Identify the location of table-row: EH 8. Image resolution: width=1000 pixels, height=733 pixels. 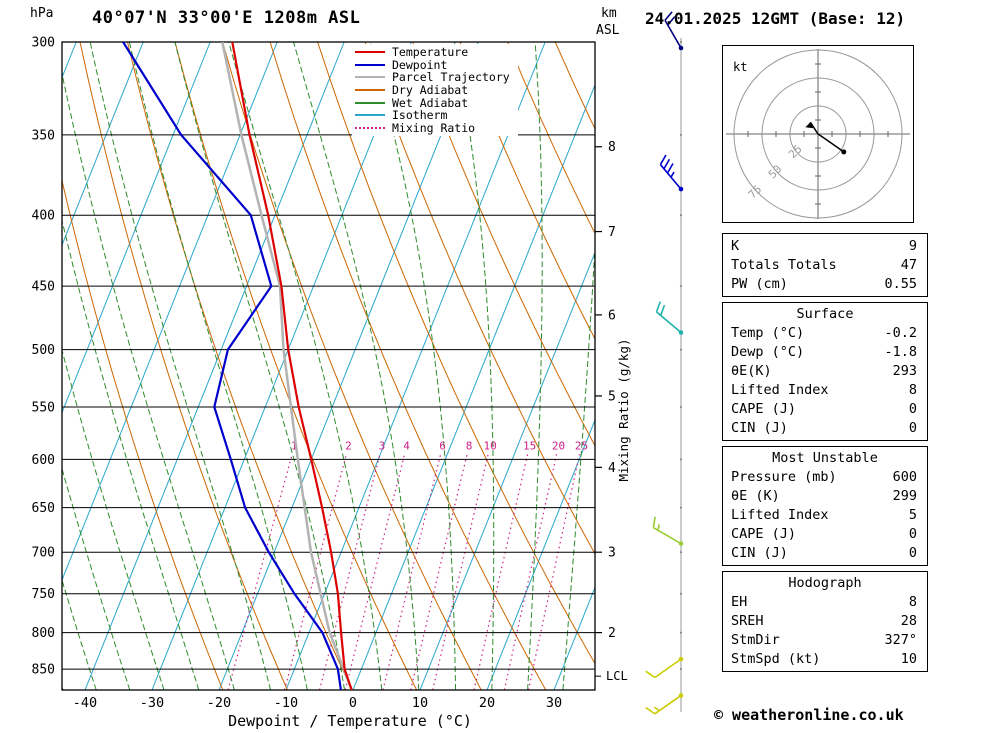
(825, 601).